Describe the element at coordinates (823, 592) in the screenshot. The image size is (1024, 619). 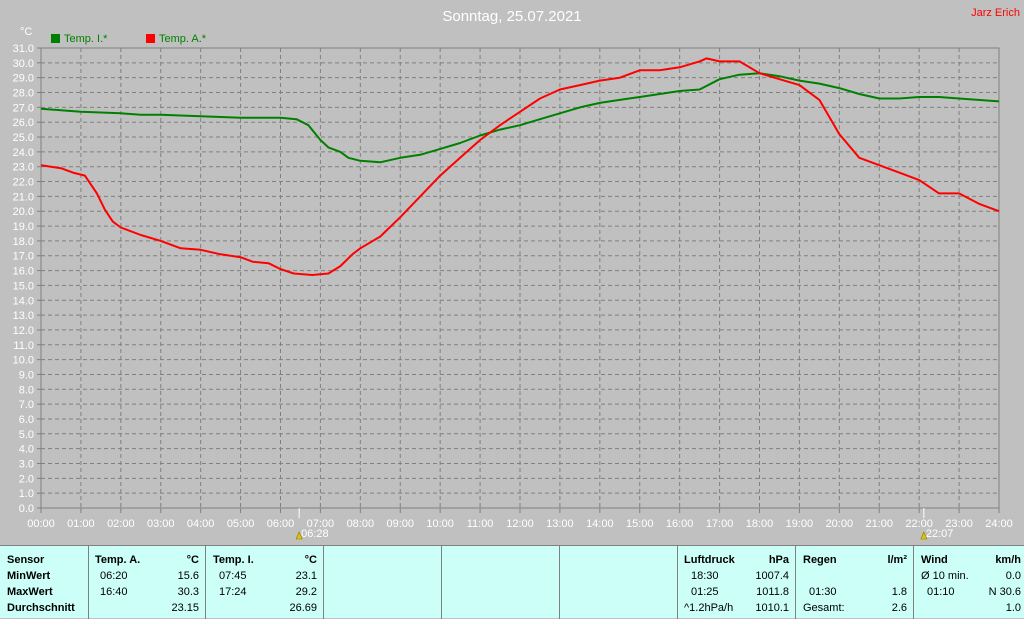
I see `rain-max-time: 01:30` at that location.